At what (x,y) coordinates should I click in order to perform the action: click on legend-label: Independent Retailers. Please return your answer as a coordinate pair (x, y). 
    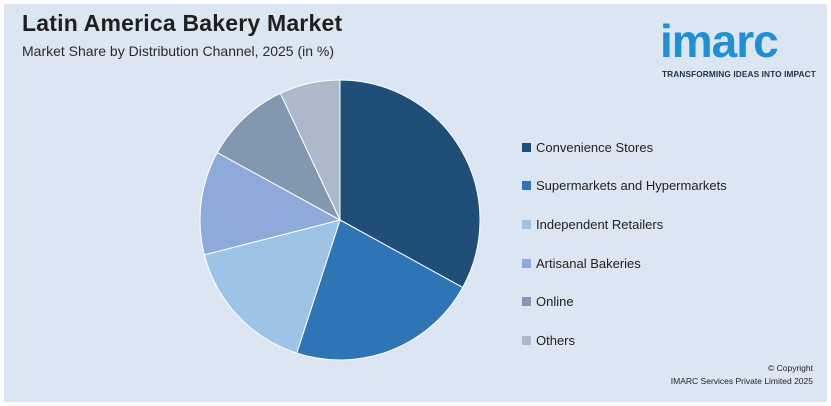
    Looking at the image, I should click on (600, 224).